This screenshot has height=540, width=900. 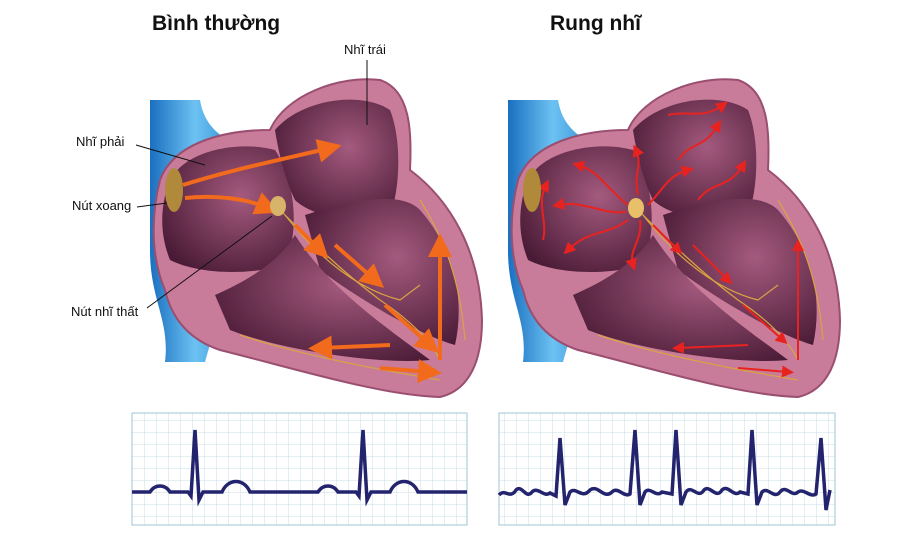 I want to click on afib-title: Rung nhĩ, so click(x=595, y=23).